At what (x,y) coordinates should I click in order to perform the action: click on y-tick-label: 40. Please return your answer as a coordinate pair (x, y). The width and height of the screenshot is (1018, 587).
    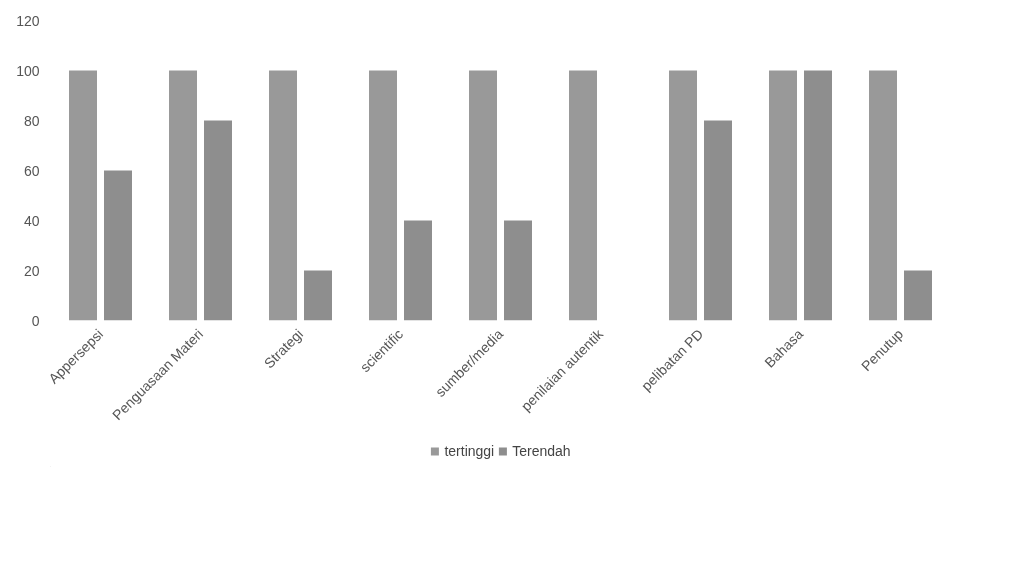
    Looking at the image, I should click on (31, 220).